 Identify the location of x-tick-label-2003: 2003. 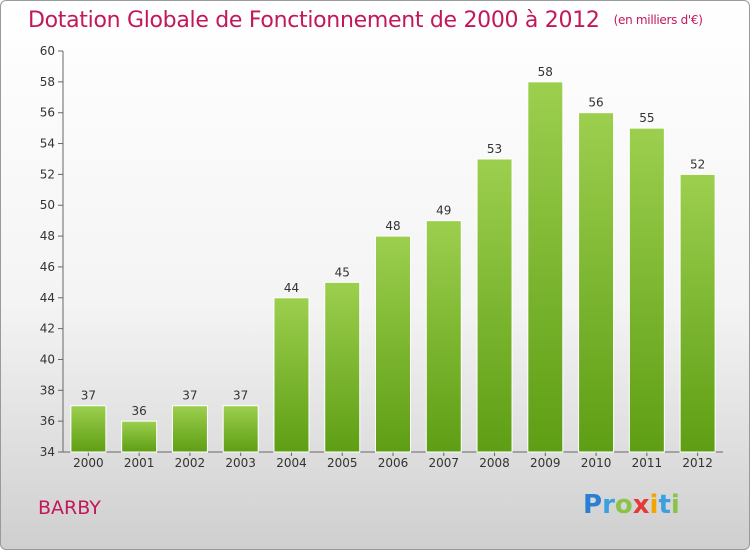
(240, 463).